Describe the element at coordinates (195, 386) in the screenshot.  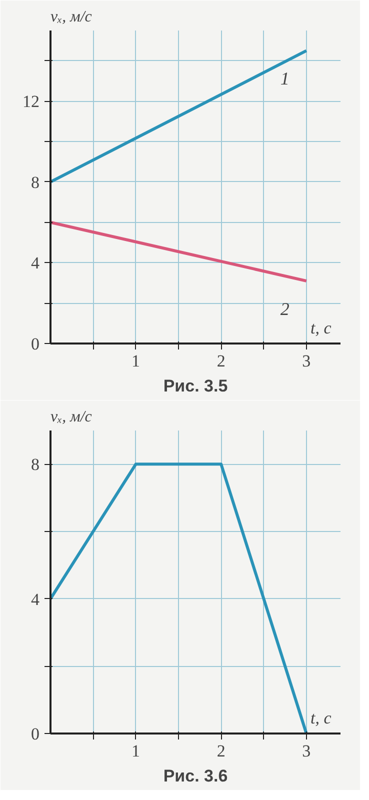
I see `text: Рис. 3.5` at that location.